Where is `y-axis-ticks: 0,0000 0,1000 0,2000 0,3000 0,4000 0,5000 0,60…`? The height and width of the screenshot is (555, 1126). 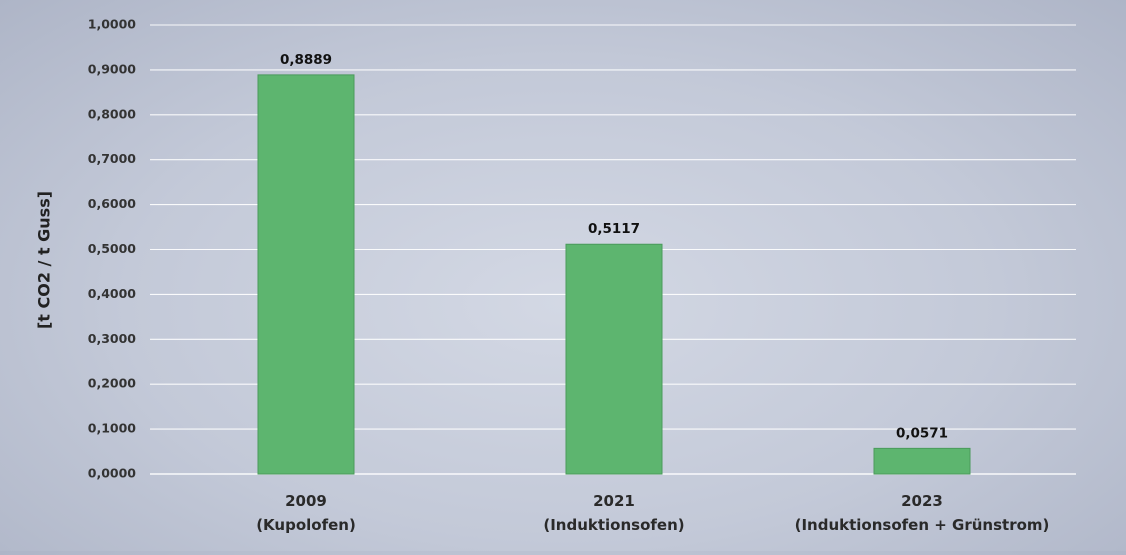
y-axis-ticks: 0,0000 0,1000 0,2000 0,3000 0,4000 0,5000 0,60… is located at coordinates (112, 249).